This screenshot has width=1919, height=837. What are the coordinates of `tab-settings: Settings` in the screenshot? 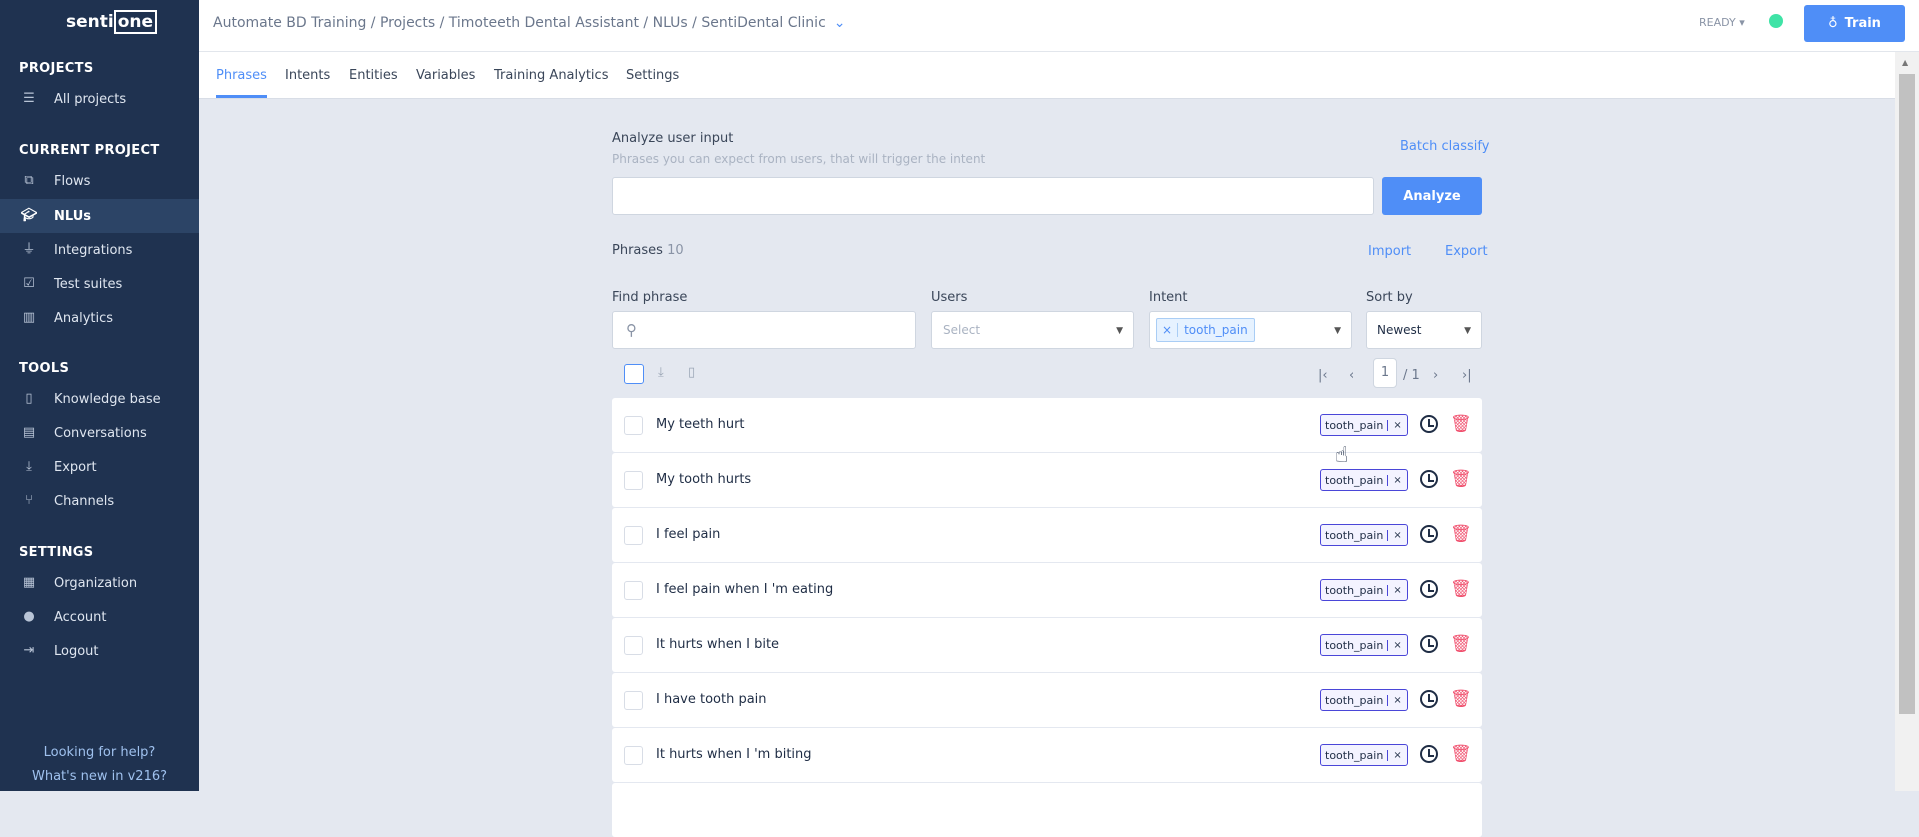 It's located at (653, 75).